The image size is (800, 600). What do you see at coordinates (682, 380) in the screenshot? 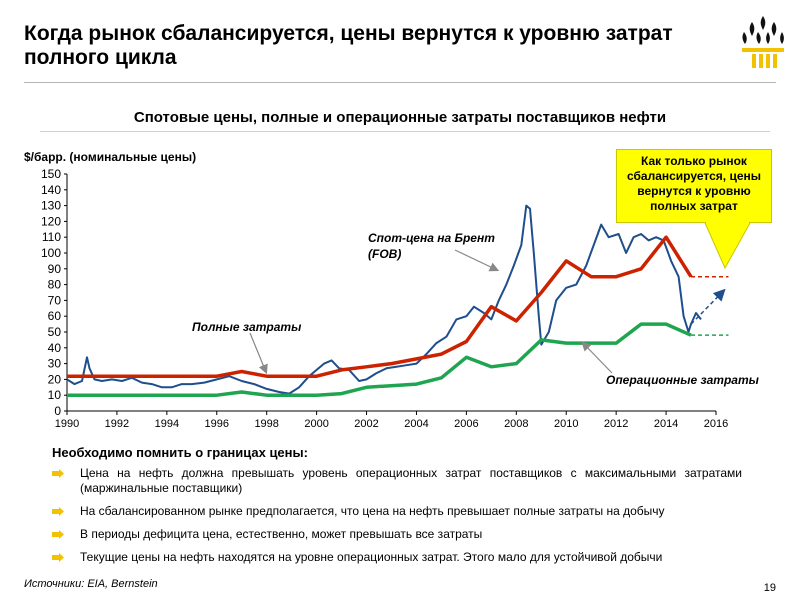
I see `operating-cost-label: Операционные затраты` at bounding box center [682, 380].